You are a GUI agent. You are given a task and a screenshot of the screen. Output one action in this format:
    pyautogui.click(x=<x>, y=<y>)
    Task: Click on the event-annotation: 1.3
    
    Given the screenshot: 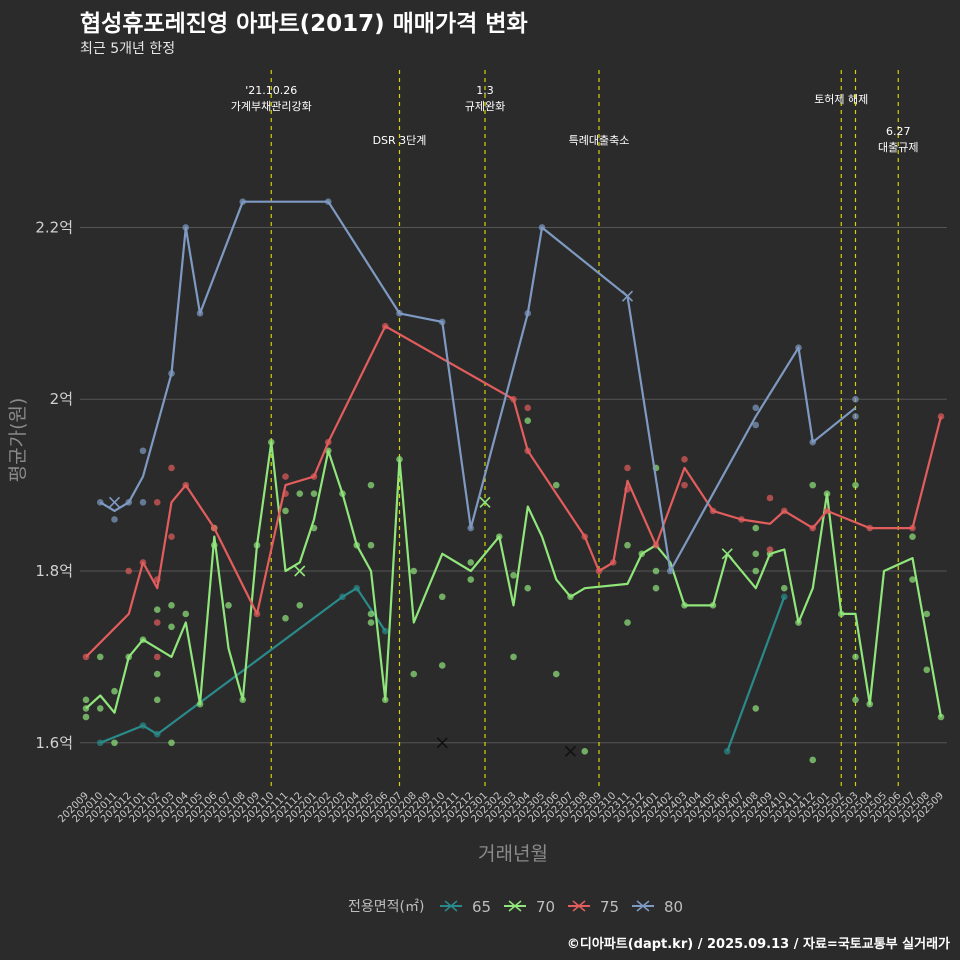 What is the action you would take?
    pyautogui.click(x=485, y=90)
    